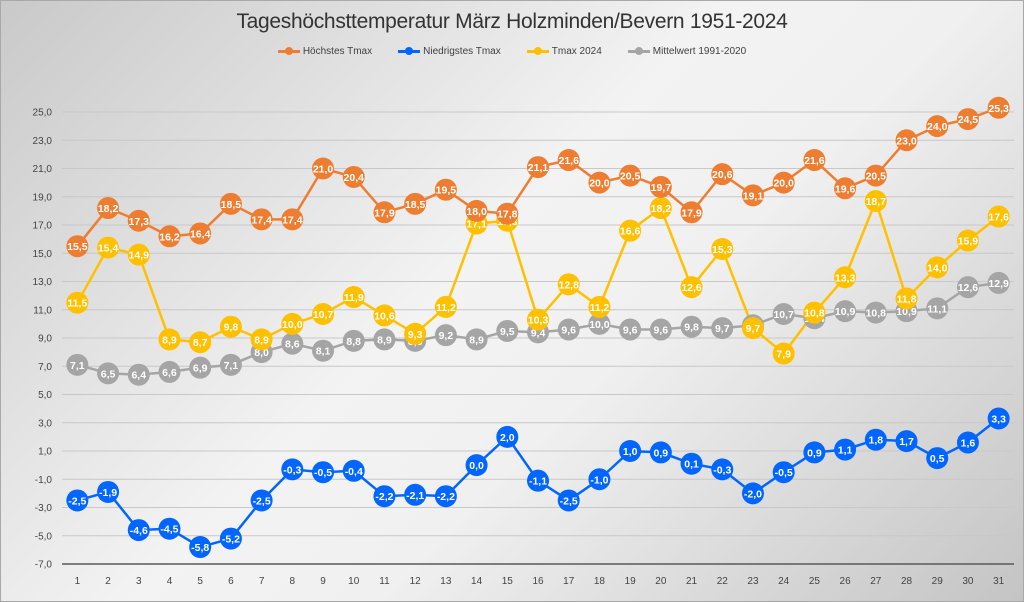 This screenshot has width=1024, height=602. I want to click on data-label: 8,8, so click(353, 342).